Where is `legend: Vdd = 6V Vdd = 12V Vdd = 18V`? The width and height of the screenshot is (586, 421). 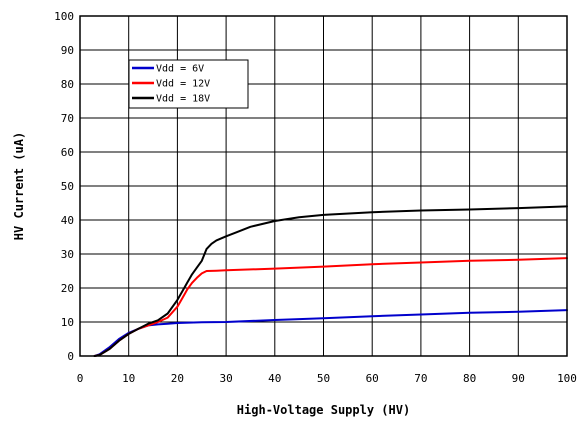 legend: Vdd = 6V Vdd = 12V Vdd = 18V is located at coordinates (188, 84).